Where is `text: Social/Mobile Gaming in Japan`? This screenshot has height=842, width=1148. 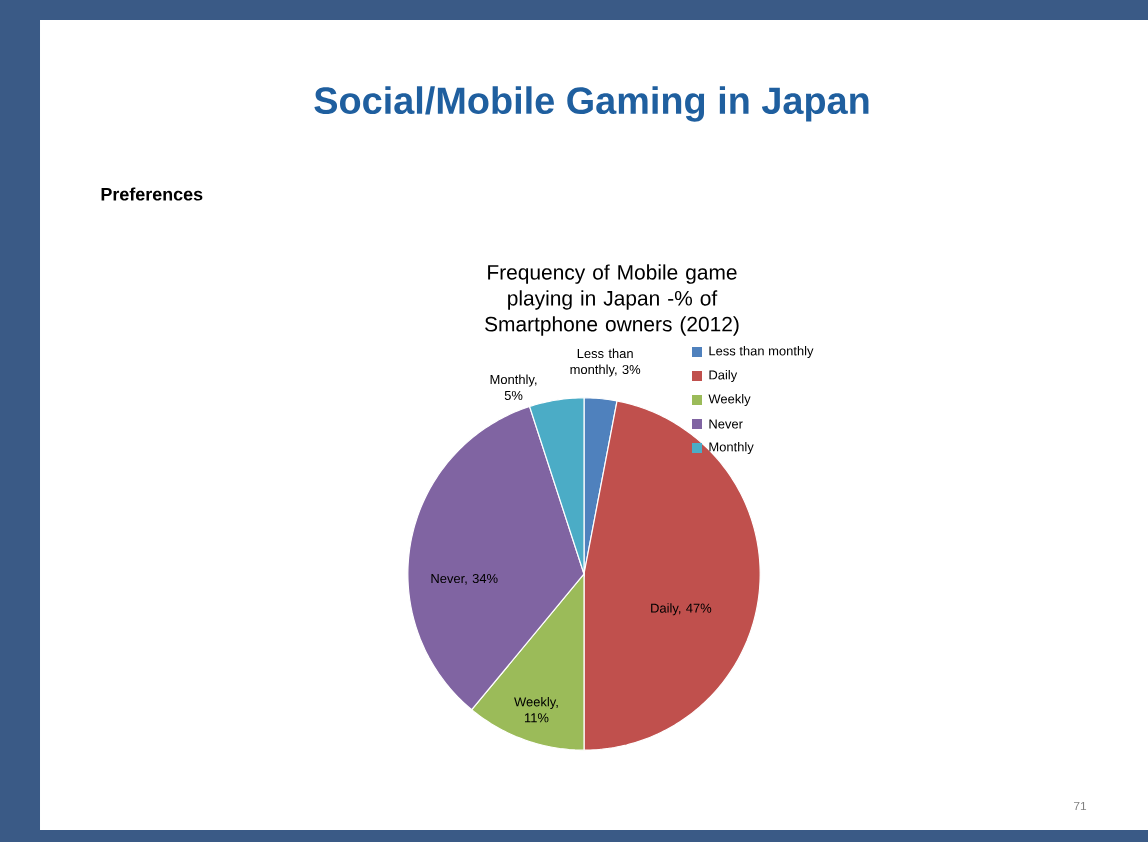
text: Social/Mobile Gaming in Japan is located at coordinates (591, 104).